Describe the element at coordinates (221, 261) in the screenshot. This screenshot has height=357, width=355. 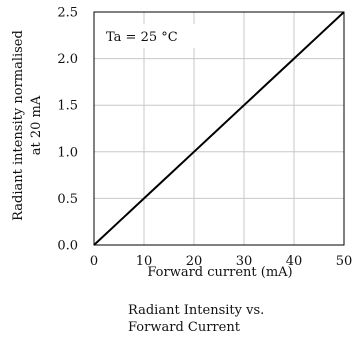
I see `x-tick-labels: 0 10 20 30 40 50` at that location.